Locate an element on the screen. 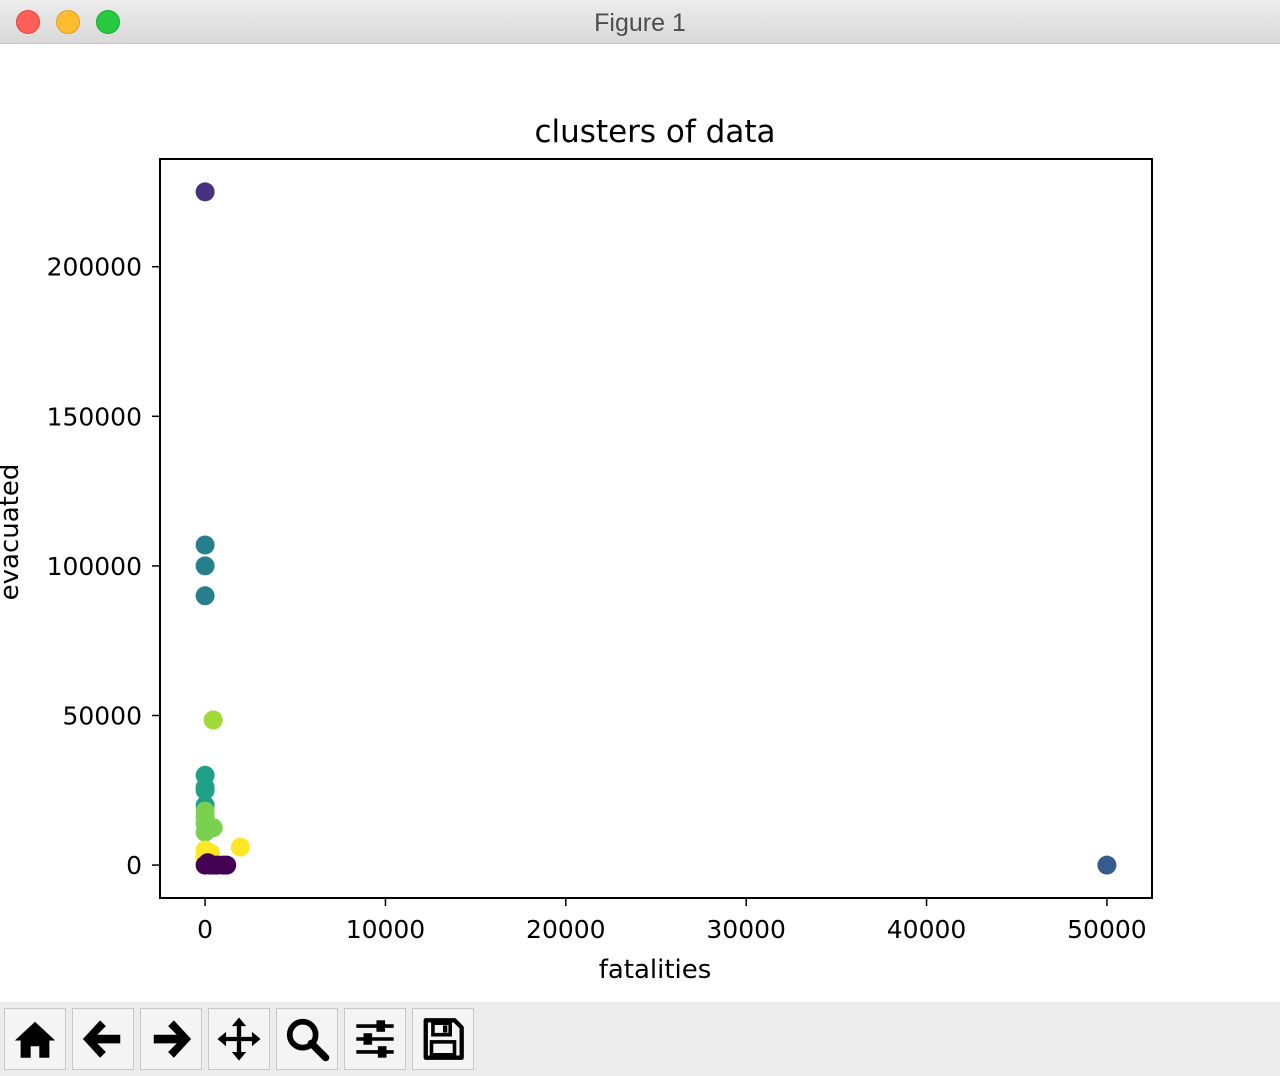 Image resolution: width=1280 pixels, height=1076 pixels. search-icon is located at coordinates (308, 1040).